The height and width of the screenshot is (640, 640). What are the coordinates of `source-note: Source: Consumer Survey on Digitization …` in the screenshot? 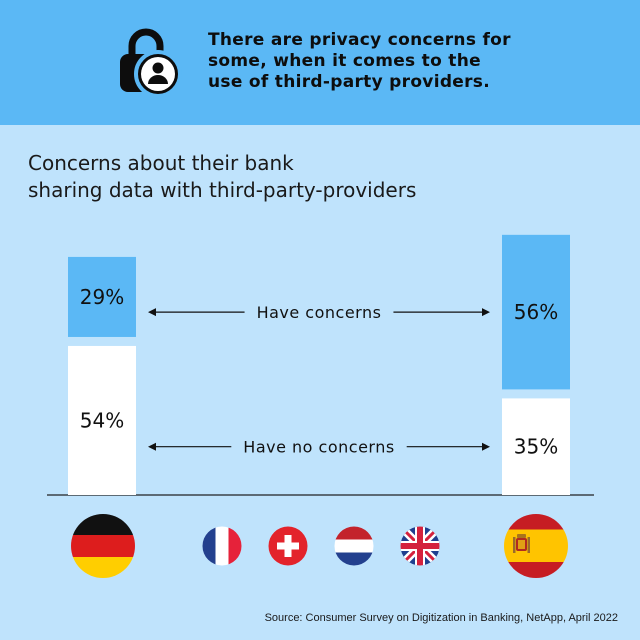 It's located at (441, 618).